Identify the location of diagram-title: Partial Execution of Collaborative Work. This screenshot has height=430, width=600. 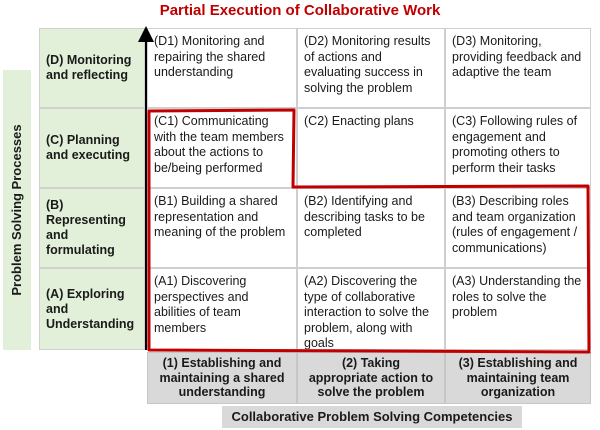
(300, 10).